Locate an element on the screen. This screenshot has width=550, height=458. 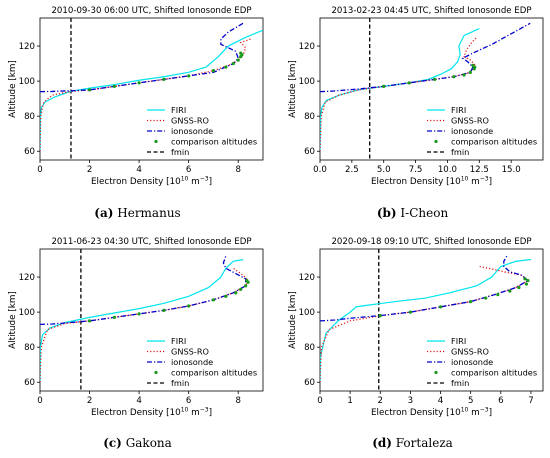
x-tick-label: 5 is located at coordinates (470, 401).